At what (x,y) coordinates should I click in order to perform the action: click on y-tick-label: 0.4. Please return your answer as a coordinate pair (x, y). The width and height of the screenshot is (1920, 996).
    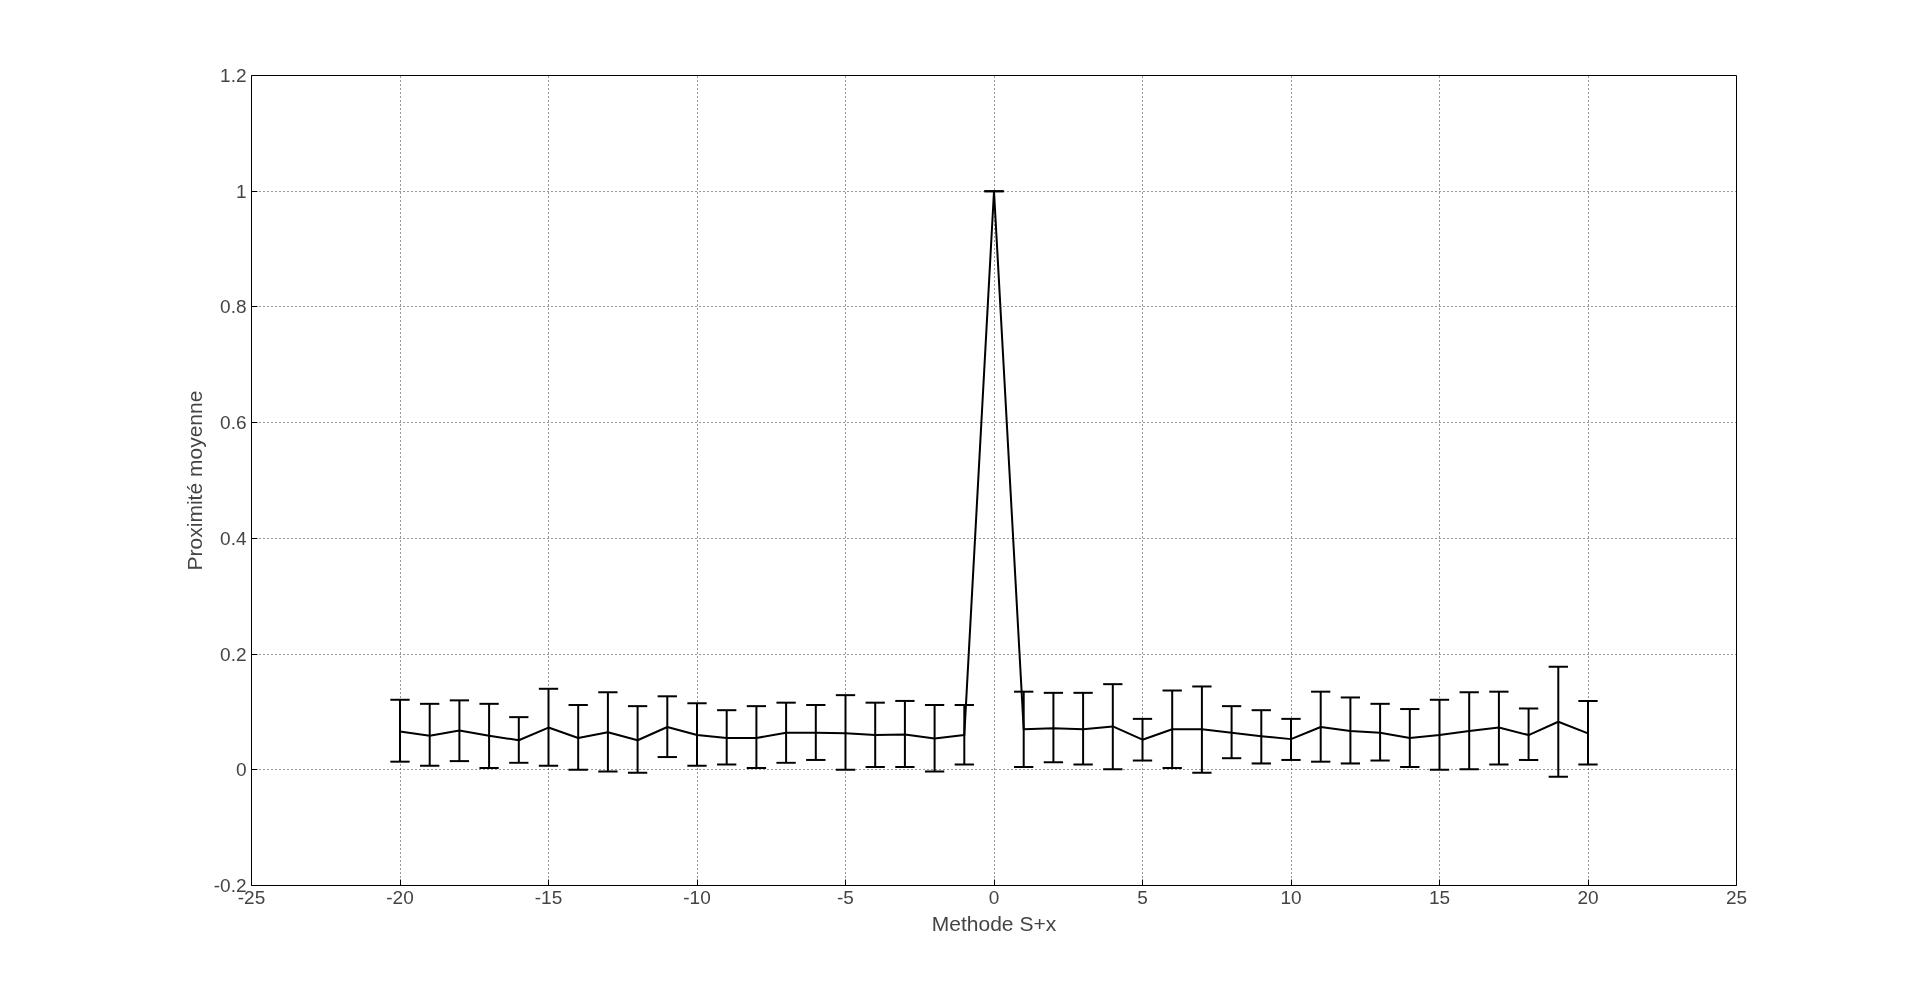
    Looking at the image, I should click on (233, 538).